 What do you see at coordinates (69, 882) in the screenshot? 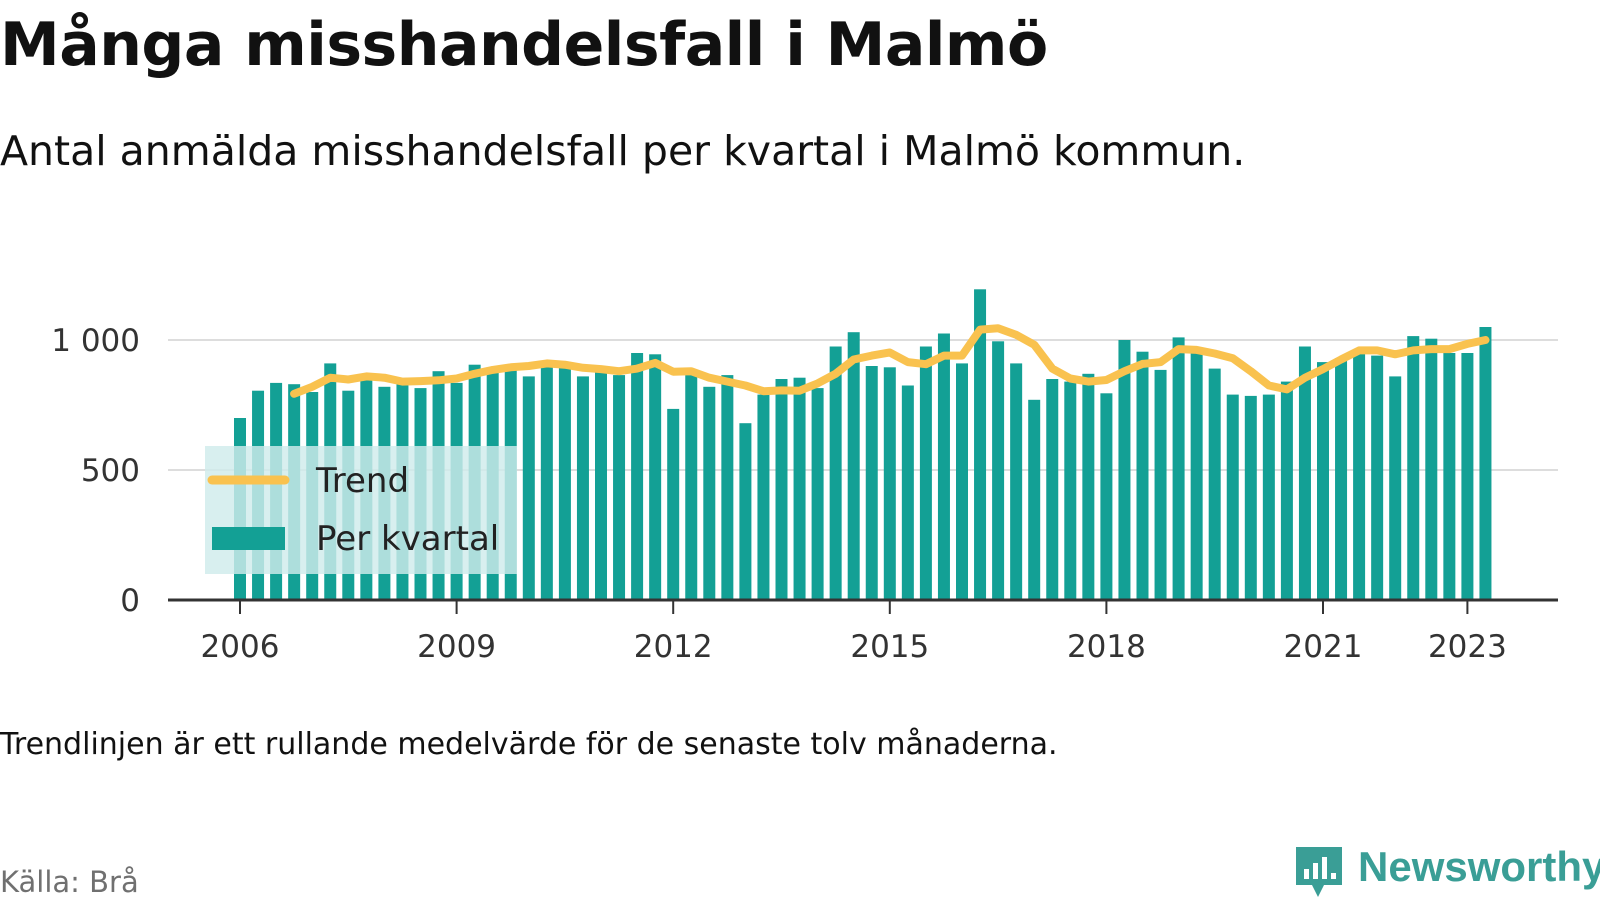
I see `source-label: Källa: Brå` at bounding box center [69, 882].